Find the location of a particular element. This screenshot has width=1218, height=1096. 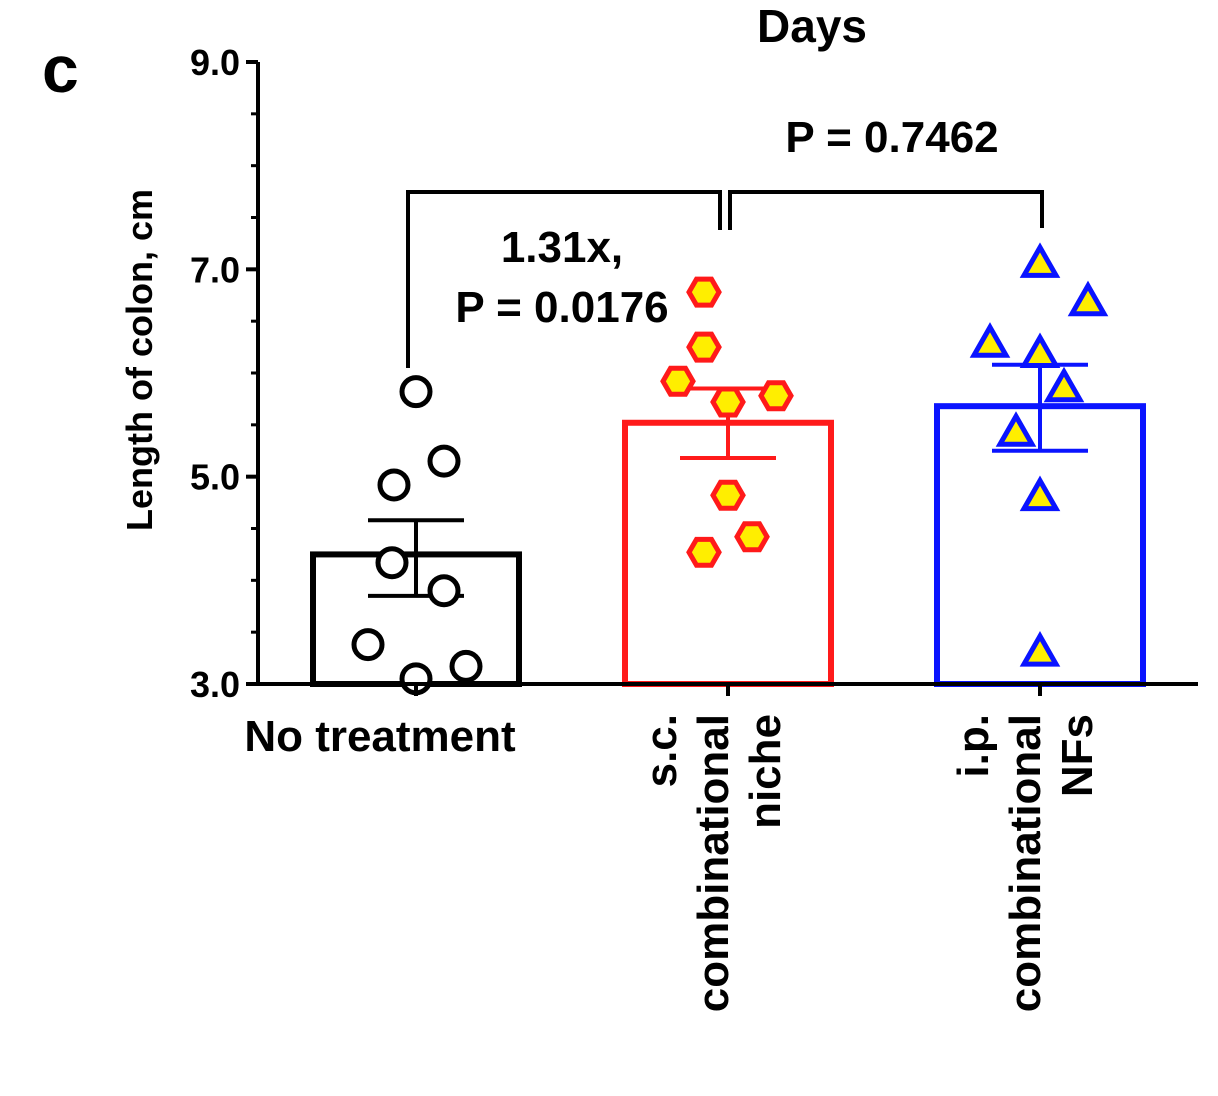

x-tick-label-line: niche is located at coordinates (765, 771).